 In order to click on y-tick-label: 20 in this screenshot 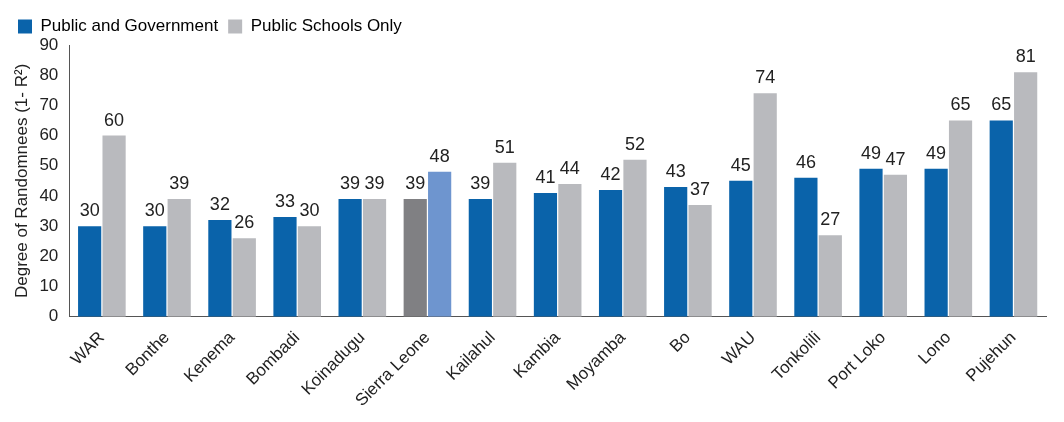, I will do `click(49, 256)`.